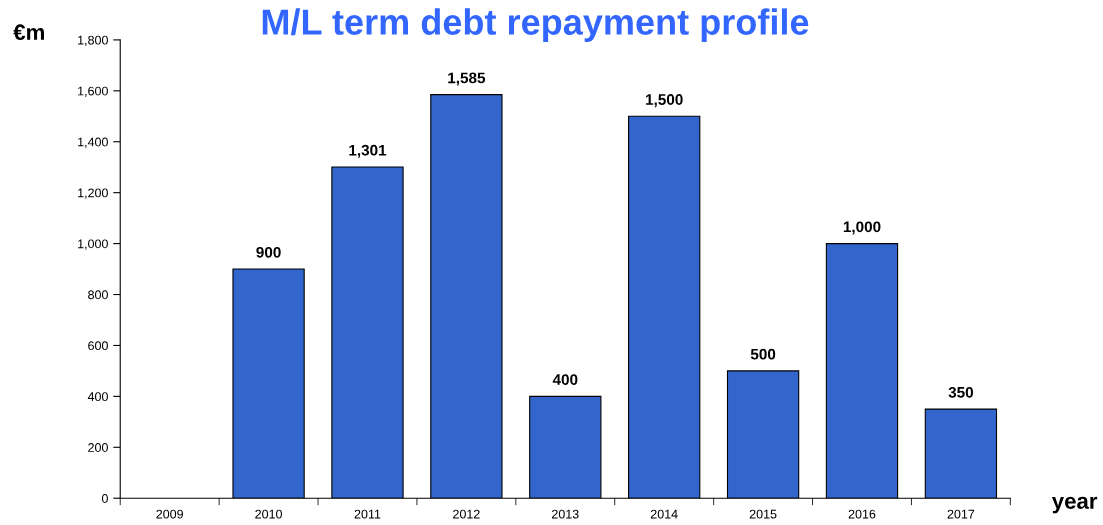  I want to click on data-label: 1,000, so click(862, 228).